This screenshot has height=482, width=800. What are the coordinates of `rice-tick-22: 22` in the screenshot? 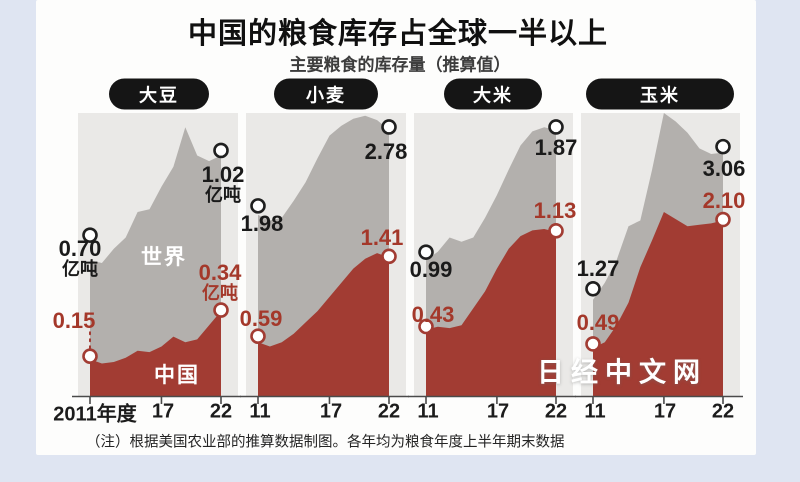 It's located at (556, 411).